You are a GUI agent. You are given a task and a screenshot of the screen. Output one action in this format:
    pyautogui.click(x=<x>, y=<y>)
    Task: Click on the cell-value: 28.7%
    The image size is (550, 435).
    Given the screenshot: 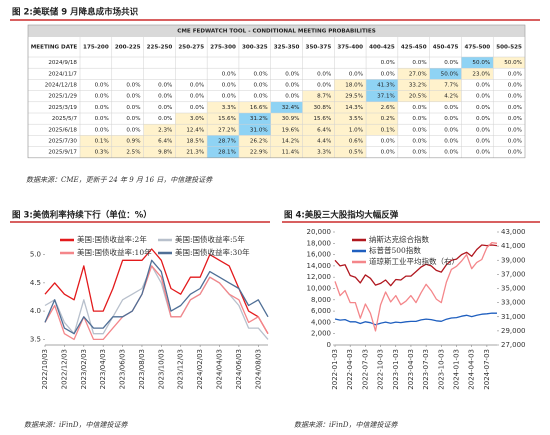 What is the action you would take?
    pyautogui.click(x=227, y=142)
    